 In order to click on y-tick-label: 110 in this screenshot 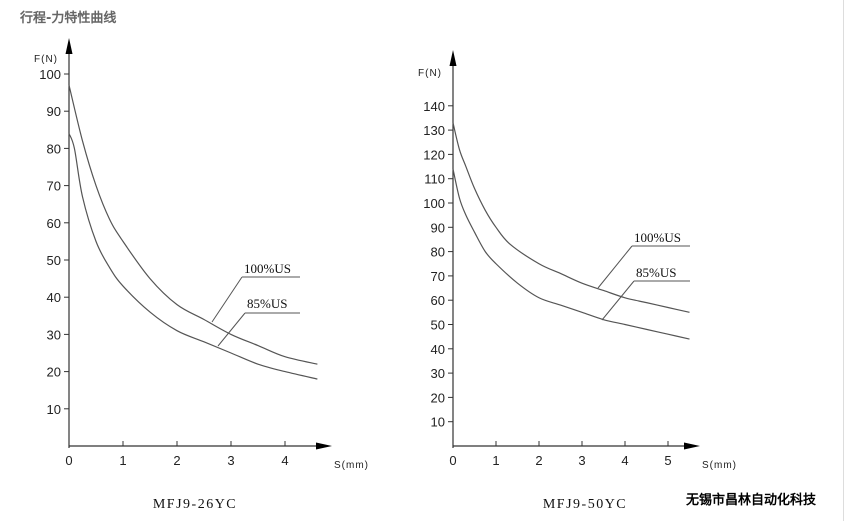, I will do `click(434, 179)`.